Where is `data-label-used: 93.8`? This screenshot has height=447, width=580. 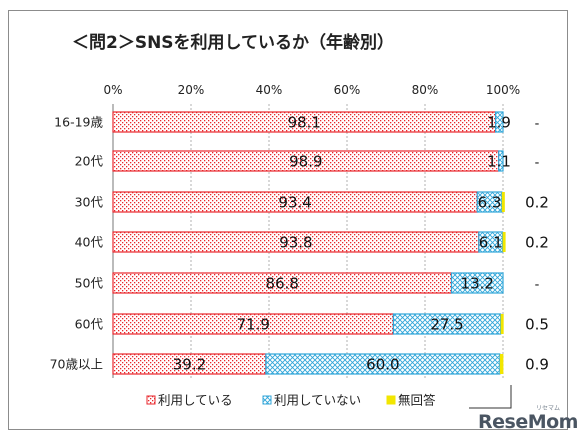 data-label-used: 93.8 is located at coordinates (295, 243).